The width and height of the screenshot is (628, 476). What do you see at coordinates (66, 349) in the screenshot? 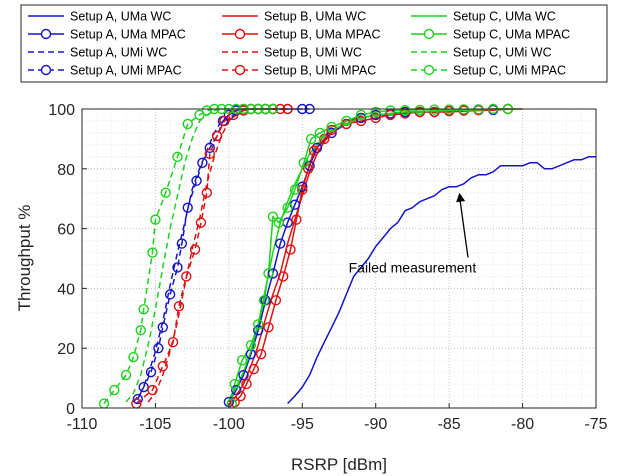
I see `y-tick-label: 20` at bounding box center [66, 349].